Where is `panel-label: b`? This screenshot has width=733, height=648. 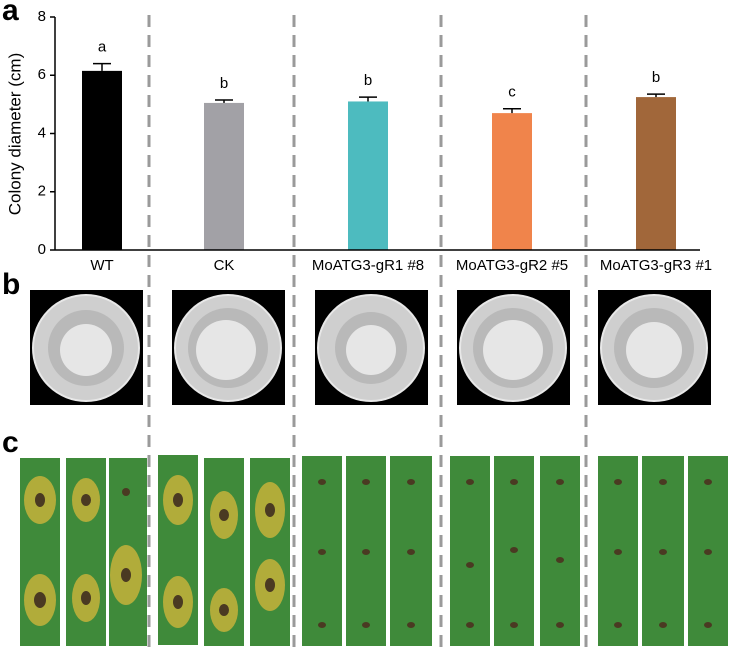 panel-label: b is located at coordinates (11, 284).